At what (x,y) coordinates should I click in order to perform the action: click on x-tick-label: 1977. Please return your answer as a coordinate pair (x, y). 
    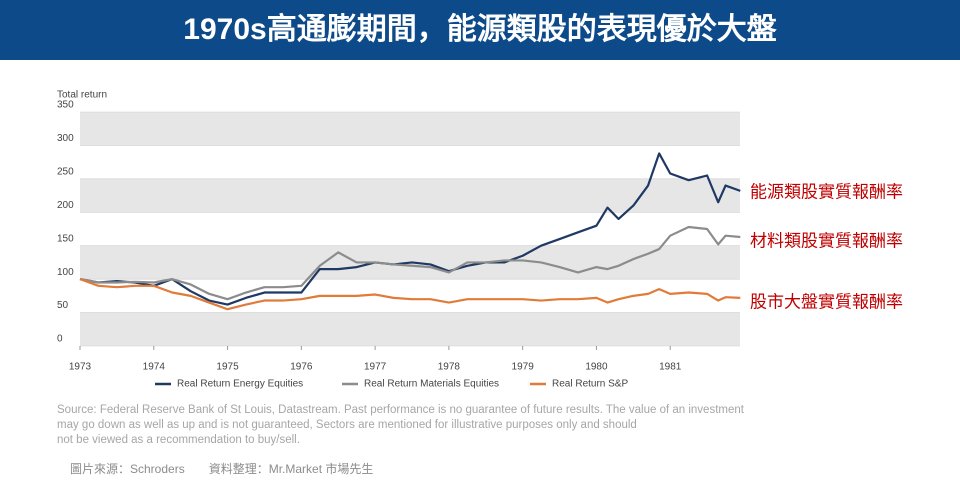
    Looking at the image, I should click on (375, 367).